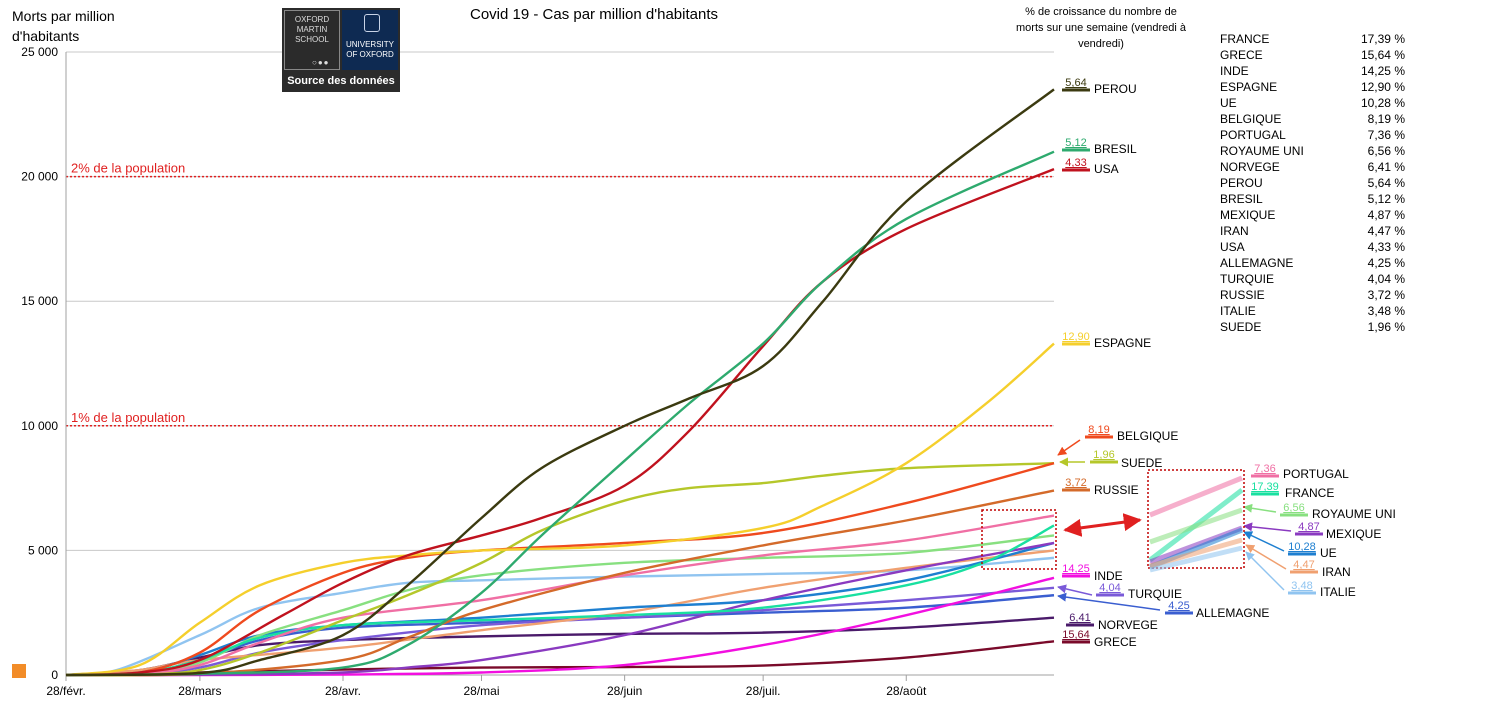  What do you see at coordinates (372, 23) in the screenshot?
I see `oxford-seal-icon` at bounding box center [372, 23].